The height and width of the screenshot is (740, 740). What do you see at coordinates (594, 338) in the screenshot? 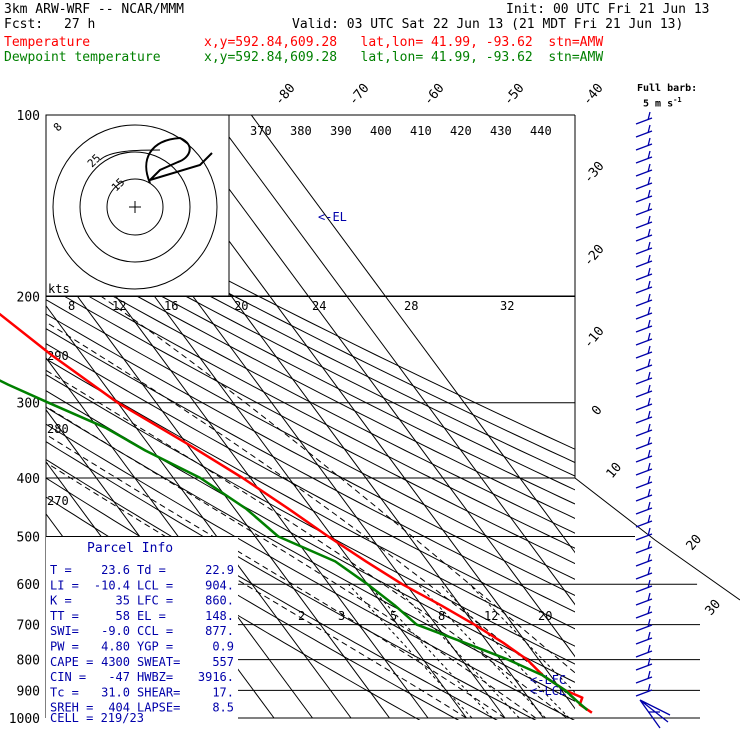
I see `isotherm-label: -10` at bounding box center [594, 338].